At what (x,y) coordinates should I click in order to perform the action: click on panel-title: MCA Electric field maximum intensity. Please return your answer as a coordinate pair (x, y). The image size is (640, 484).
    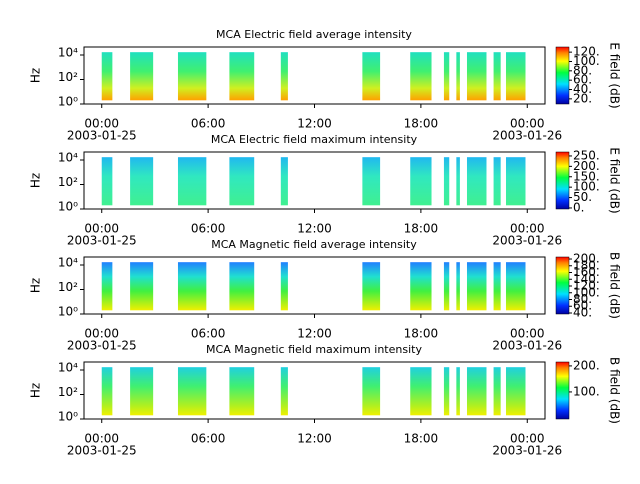
    Looking at the image, I should click on (314, 139).